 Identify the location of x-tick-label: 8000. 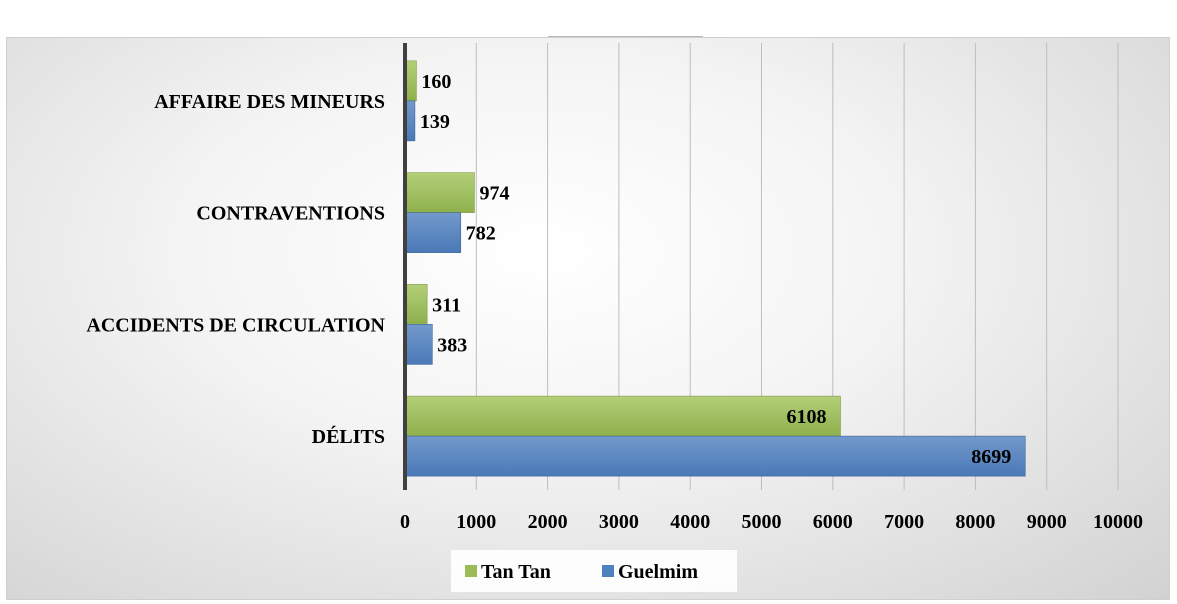
(975, 522).